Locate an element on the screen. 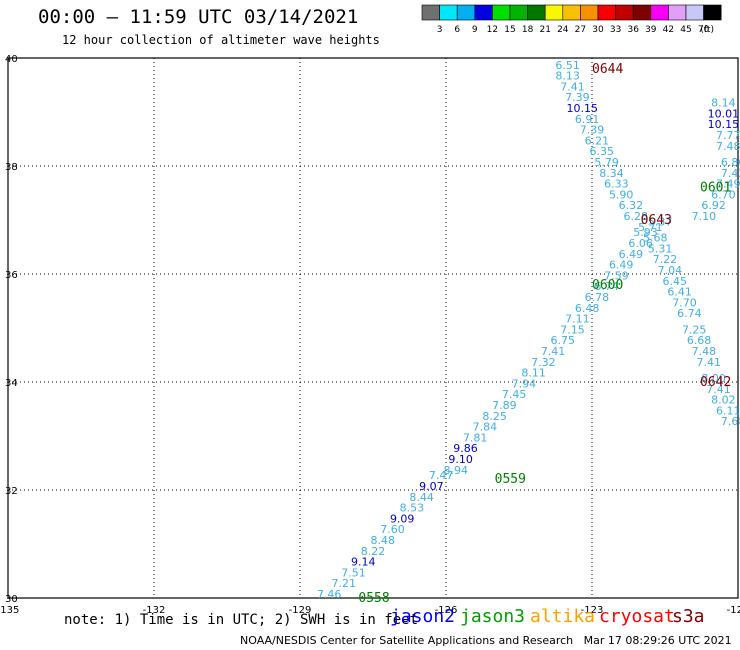  wave-height-value: 8.13 is located at coordinates (567, 76).